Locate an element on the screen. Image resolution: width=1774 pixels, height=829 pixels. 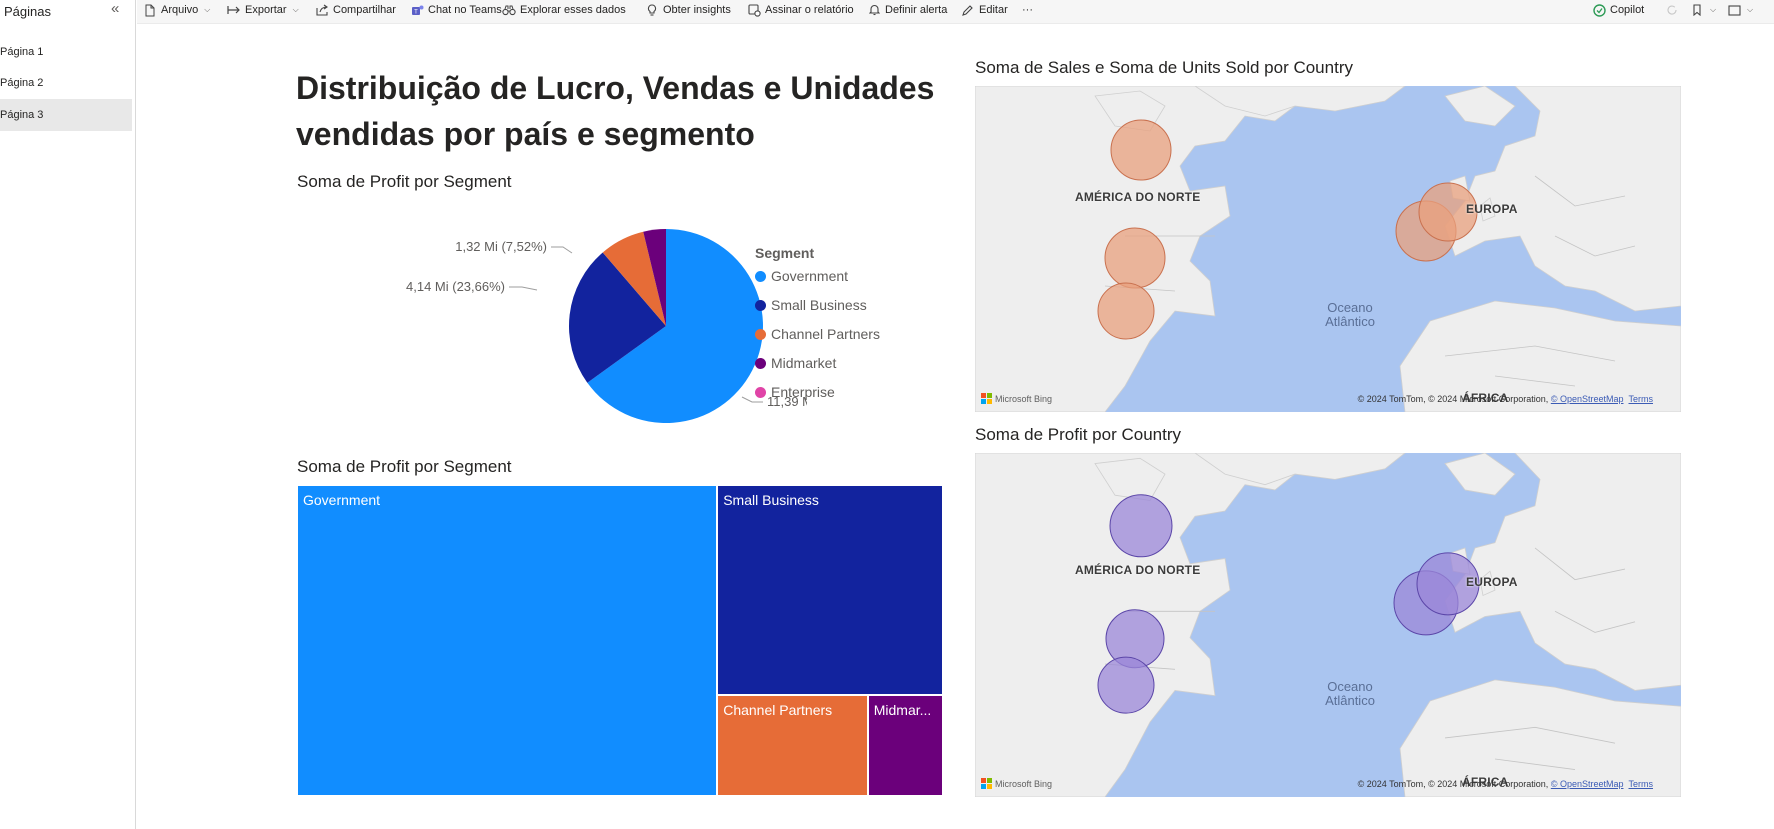
pie-slice-government is located at coordinates (675, 326).